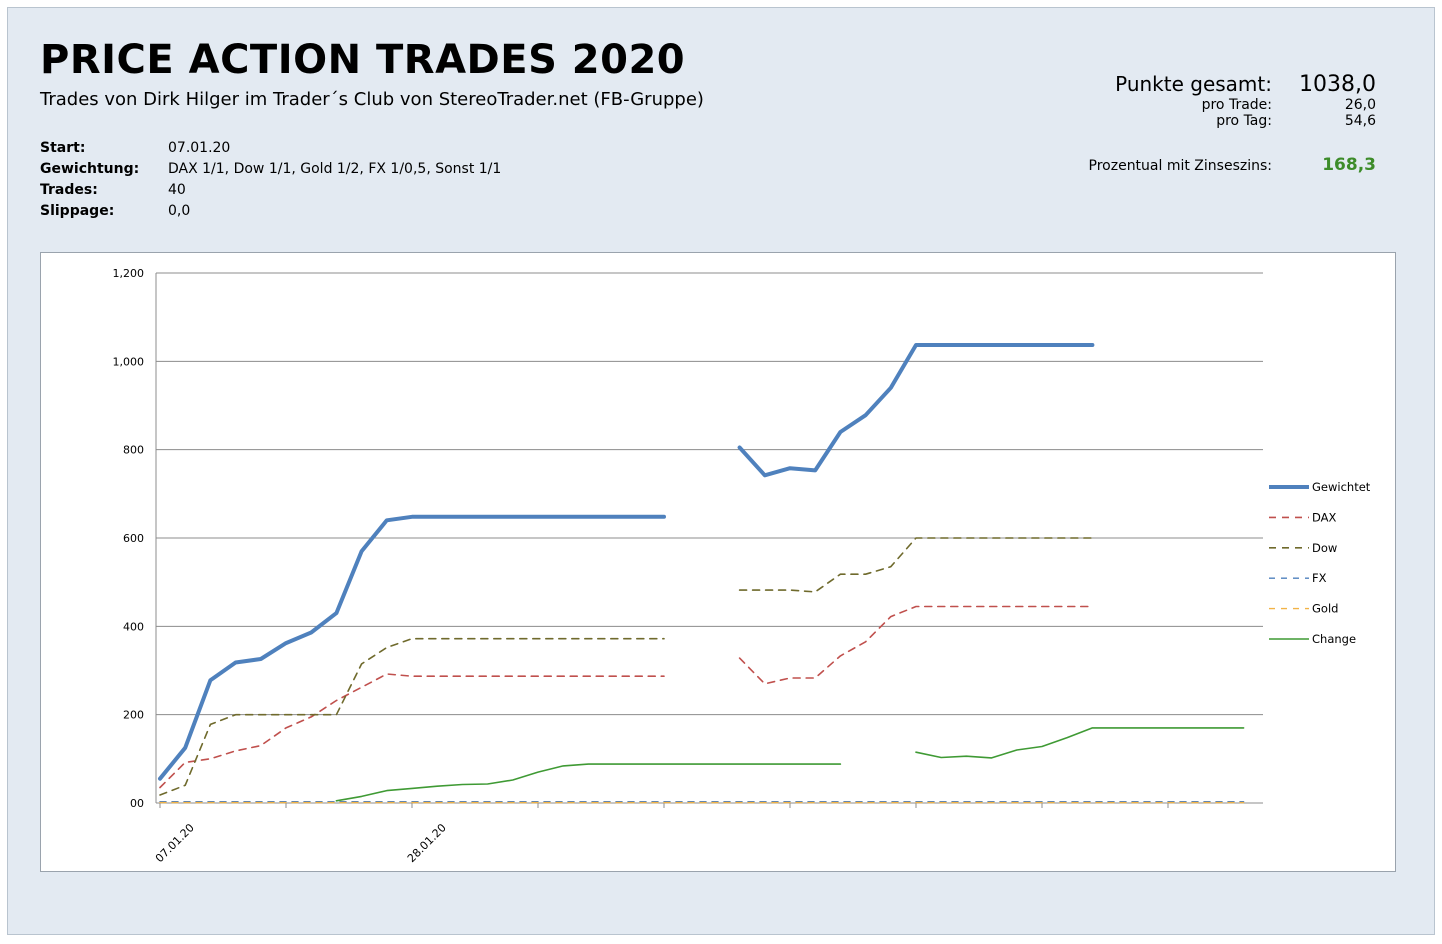 This screenshot has width=1442, height=944. Describe the element at coordinates (1244, 121) in the screenshot. I see `stat-per-day-label: pro Tag:` at that location.